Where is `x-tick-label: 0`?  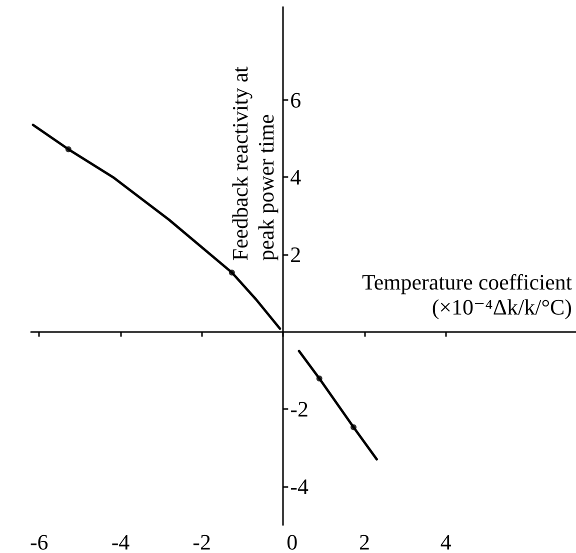
x-tick-label: 0 is located at coordinates (292, 541).